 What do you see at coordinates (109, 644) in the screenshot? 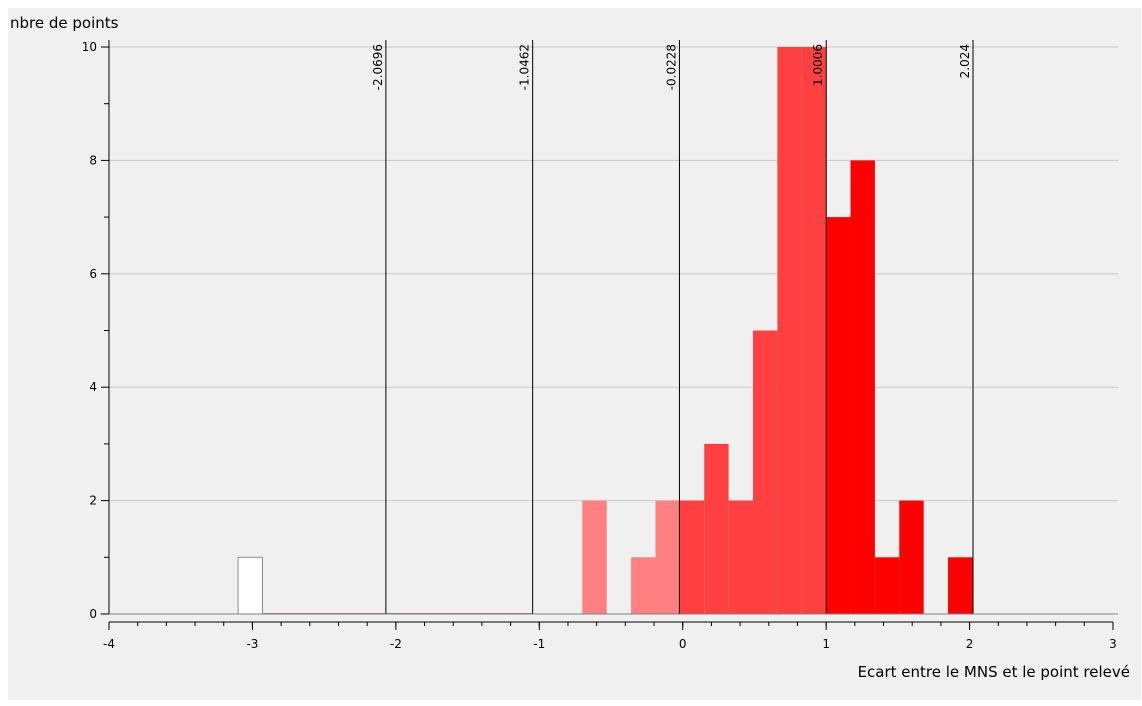
I see `x-tick-label: -4` at bounding box center [109, 644].